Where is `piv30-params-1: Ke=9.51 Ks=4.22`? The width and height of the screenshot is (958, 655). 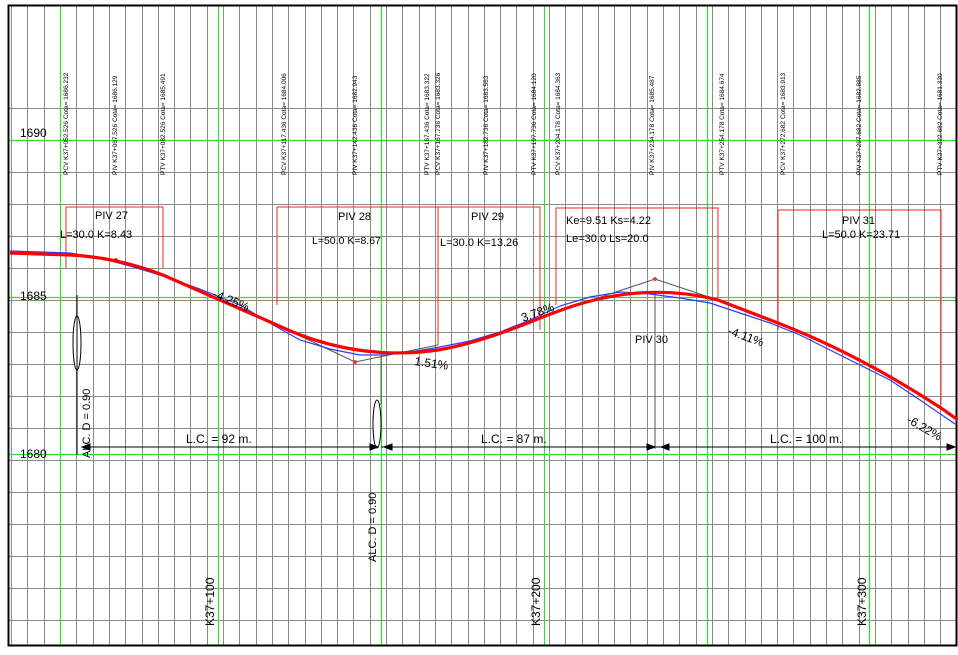 piv30-params-1: Ke=9.51 Ks=4.22 is located at coordinates (608, 221).